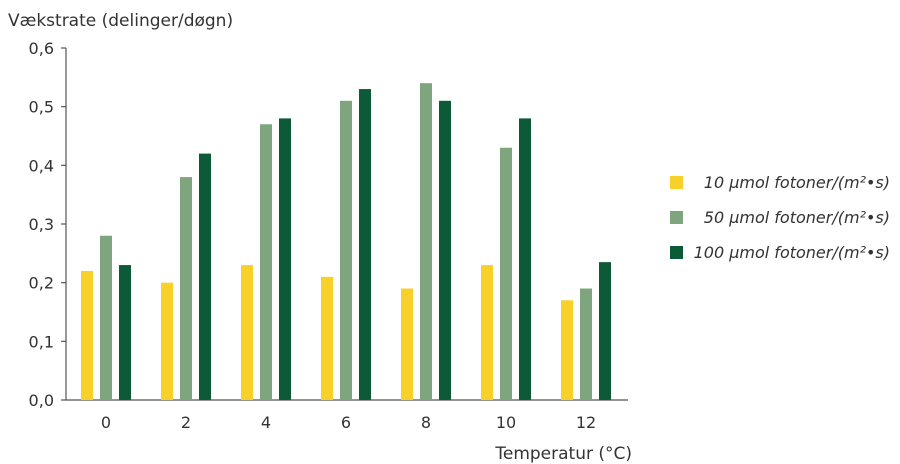 The width and height of the screenshot is (900, 464). I want to click on y-tick-label: 0,0, so click(41, 400).